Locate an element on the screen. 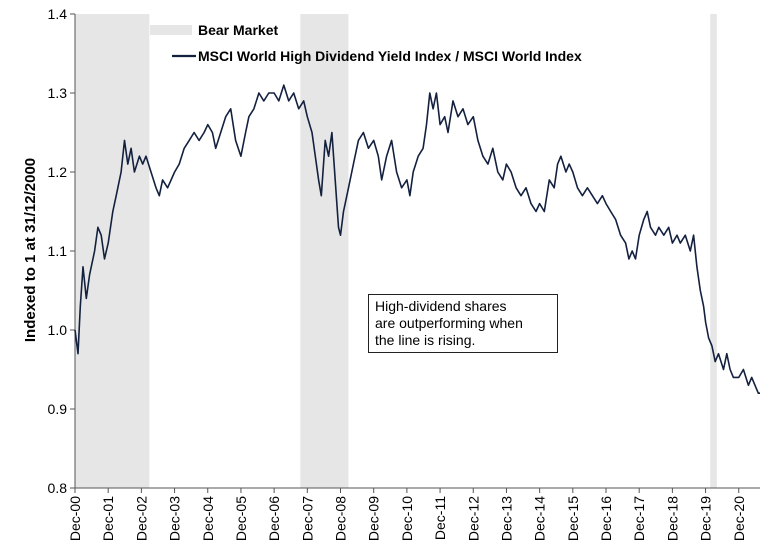 This screenshot has width=770, height=559. legend-label-bear-market: Bear Market is located at coordinates (238, 30).